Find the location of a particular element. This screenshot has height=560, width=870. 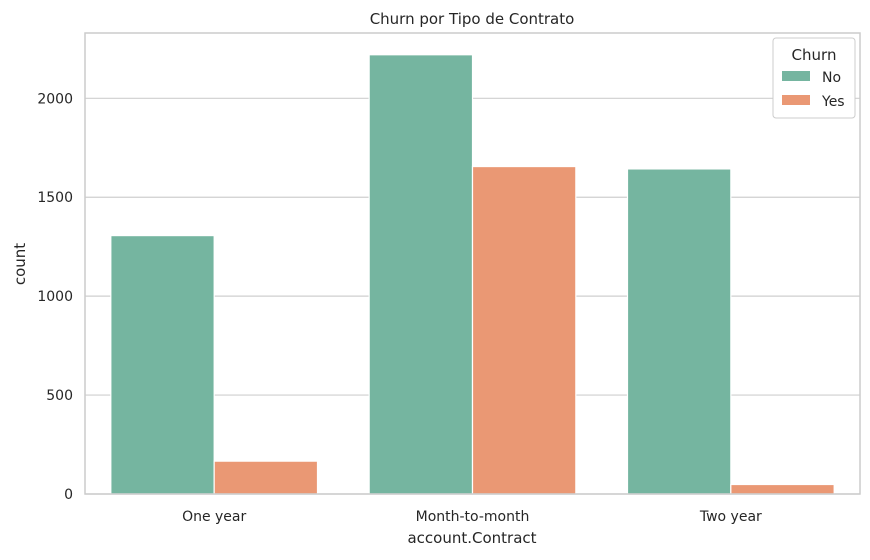

legend-label-no: No is located at coordinates (831, 78).